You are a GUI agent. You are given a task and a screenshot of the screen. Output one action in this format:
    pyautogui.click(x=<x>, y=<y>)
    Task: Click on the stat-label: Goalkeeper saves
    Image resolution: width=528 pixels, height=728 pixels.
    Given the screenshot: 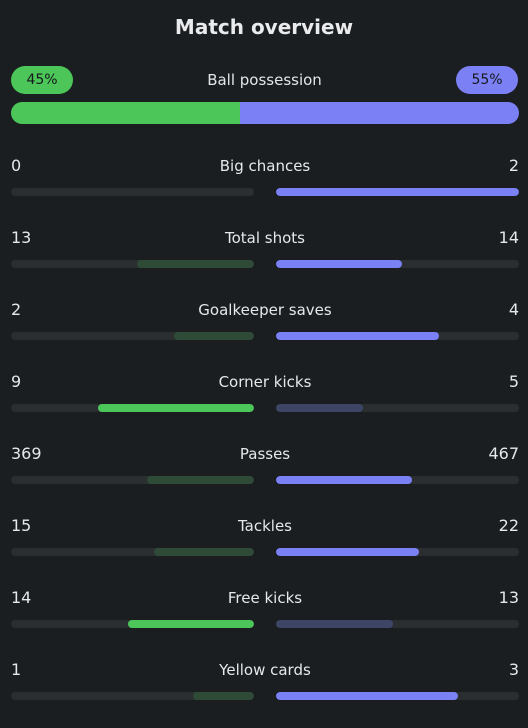 What is the action you would take?
    pyautogui.click(x=265, y=310)
    